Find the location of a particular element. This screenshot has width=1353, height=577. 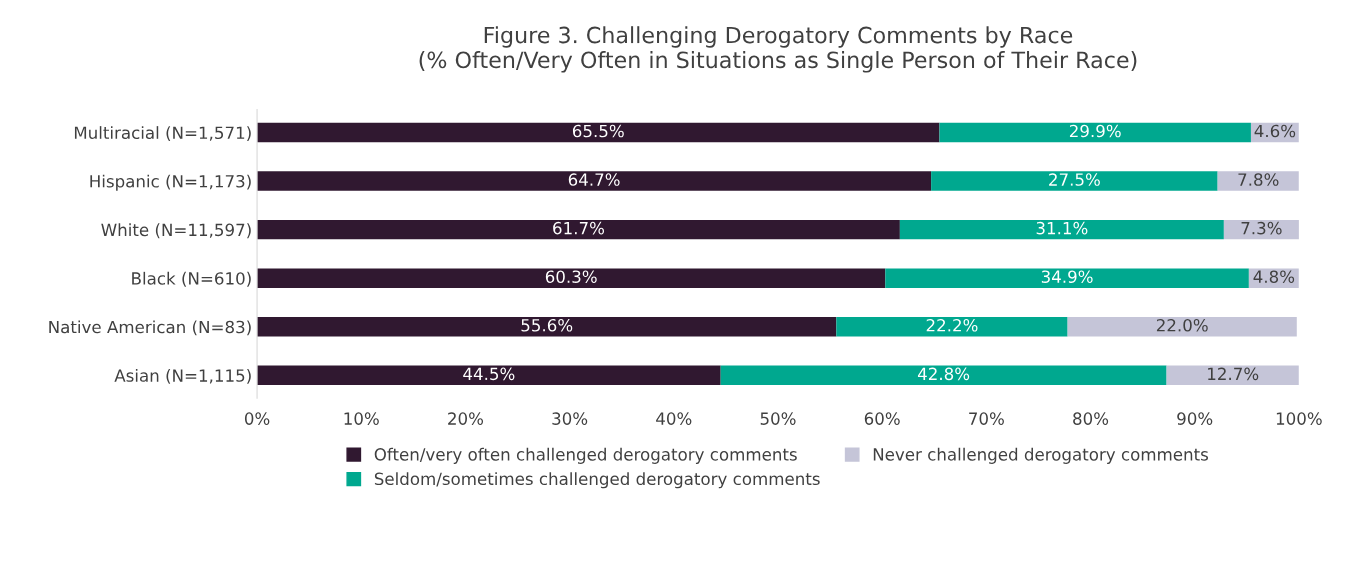

data-label: 29.9% is located at coordinates (1095, 131).